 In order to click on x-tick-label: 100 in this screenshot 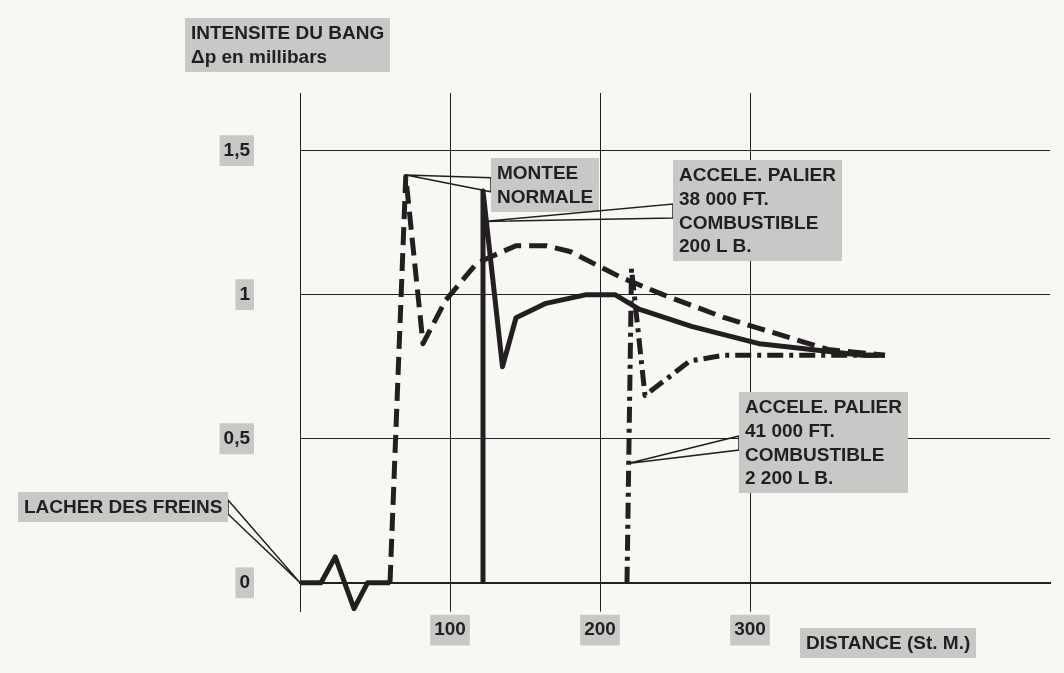, I will do `click(450, 629)`.